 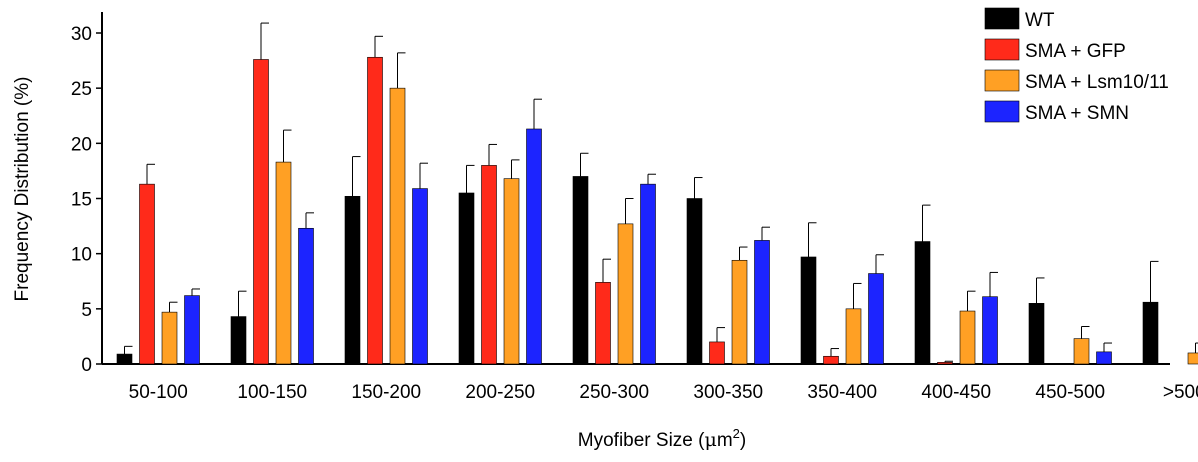 What do you see at coordinates (386, 392) in the screenshot?
I see `x-tick-label: 150-200` at bounding box center [386, 392].